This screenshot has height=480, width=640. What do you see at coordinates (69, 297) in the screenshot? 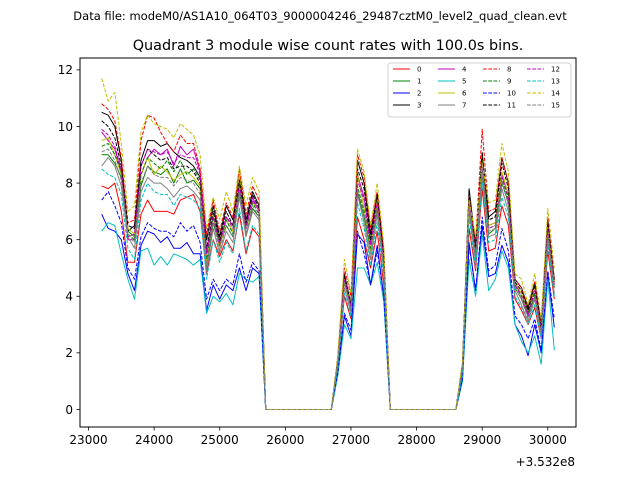
I see `y-tick-label: 4` at bounding box center [69, 297].